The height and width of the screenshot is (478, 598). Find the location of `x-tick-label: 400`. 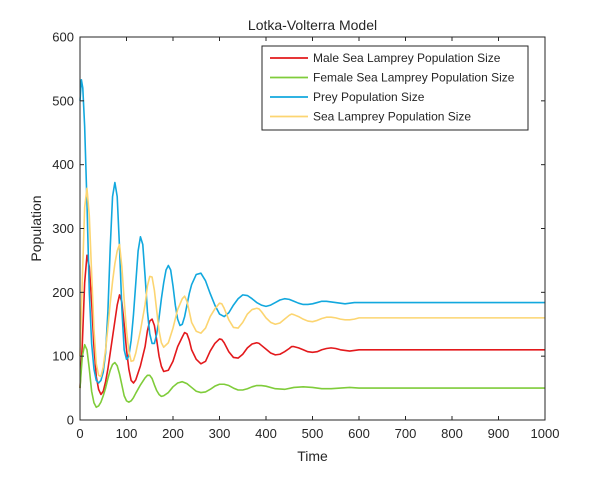

x-tick-label: 400 is located at coordinates (266, 433).